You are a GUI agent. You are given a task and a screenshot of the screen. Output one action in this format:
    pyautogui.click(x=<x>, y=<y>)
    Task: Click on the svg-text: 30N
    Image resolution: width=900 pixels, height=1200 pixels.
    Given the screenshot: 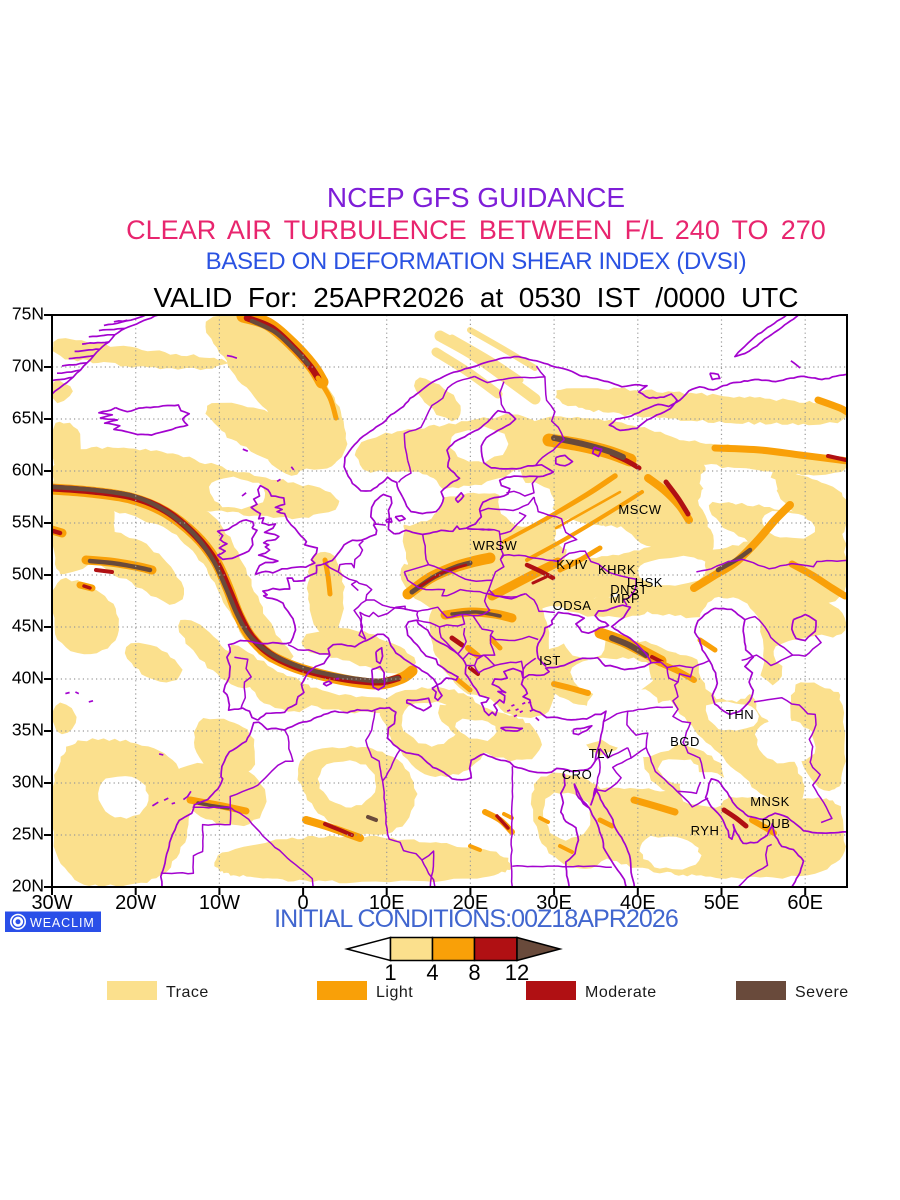 What is the action you would take?
    pyautogui.click(x=28, y=782)
    